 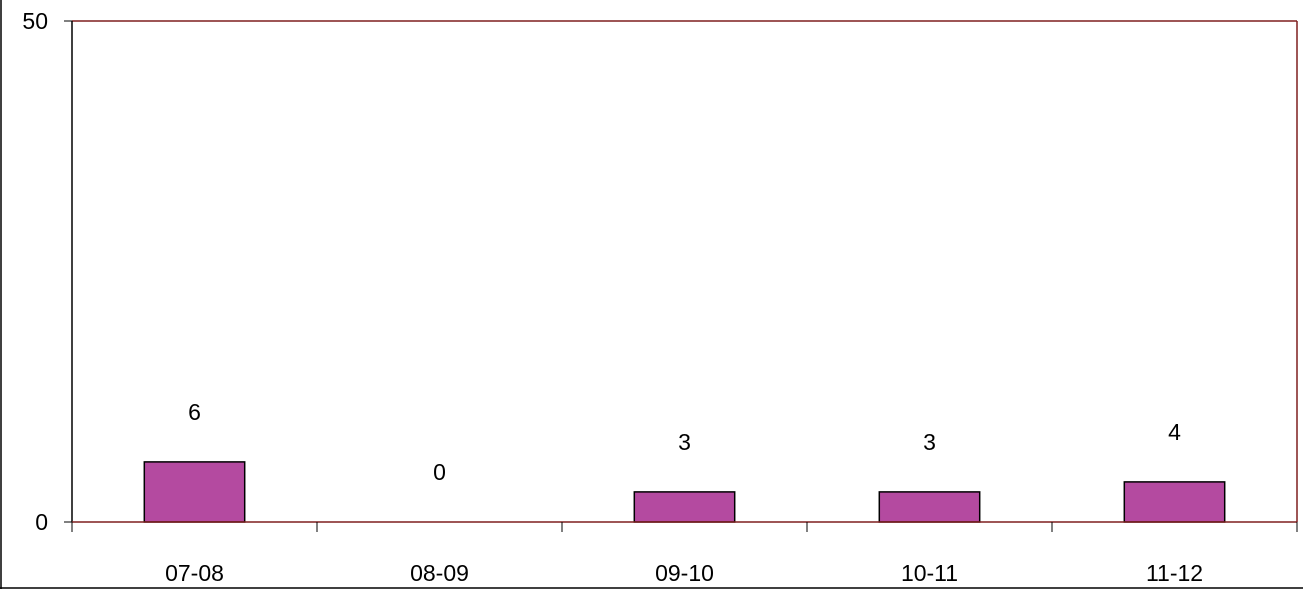 What do you see at coordinates (41, 522) in the screenshot?
I see `y-tick-label-0: 0` at bounding box center [41, 522].